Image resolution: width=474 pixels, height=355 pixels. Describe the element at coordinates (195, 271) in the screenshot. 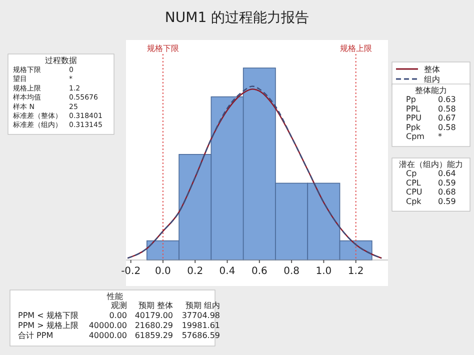

I see `x-tick-label: 0.2` at that location.